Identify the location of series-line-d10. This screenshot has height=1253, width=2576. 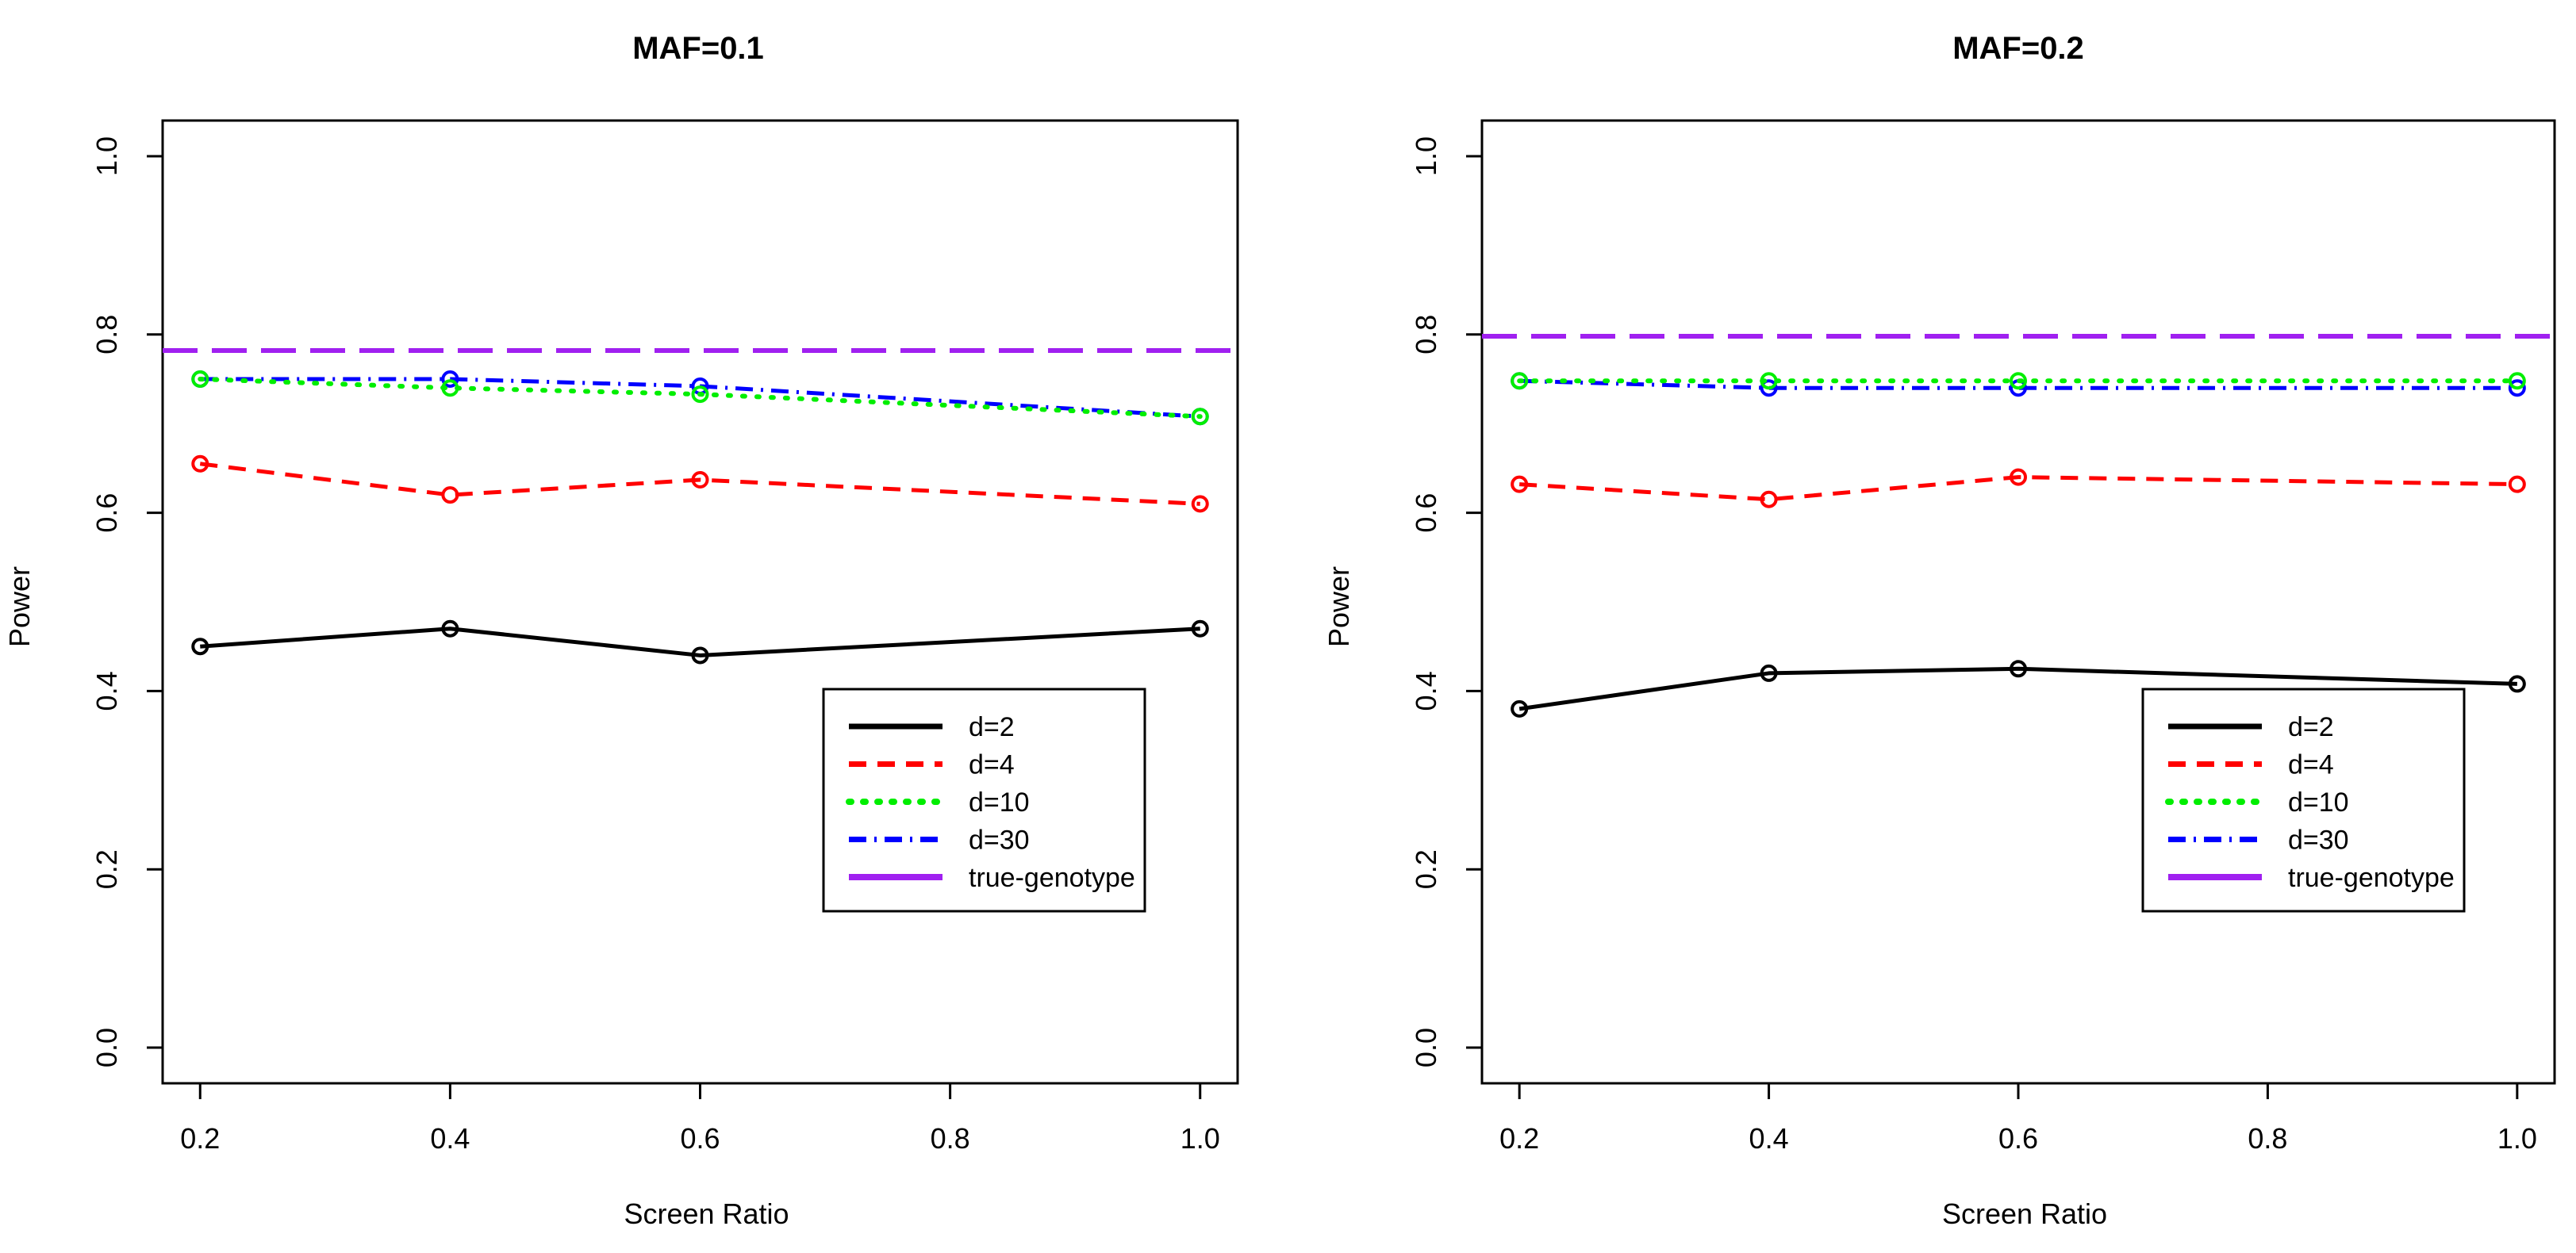
(700, 398).